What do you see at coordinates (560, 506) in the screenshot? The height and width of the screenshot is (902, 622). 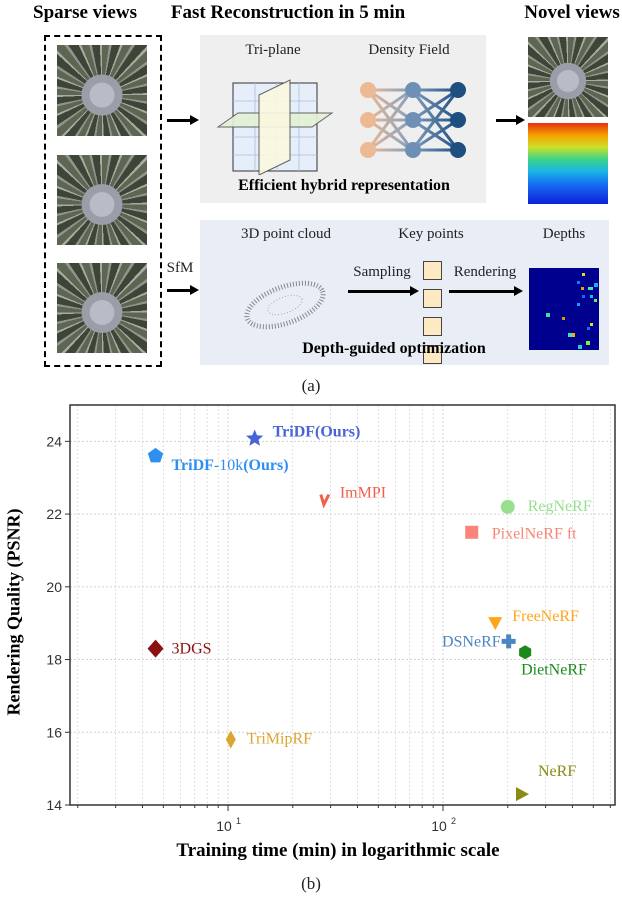 I see `point-label: RegNeRF` at bounding box center [560, 506].